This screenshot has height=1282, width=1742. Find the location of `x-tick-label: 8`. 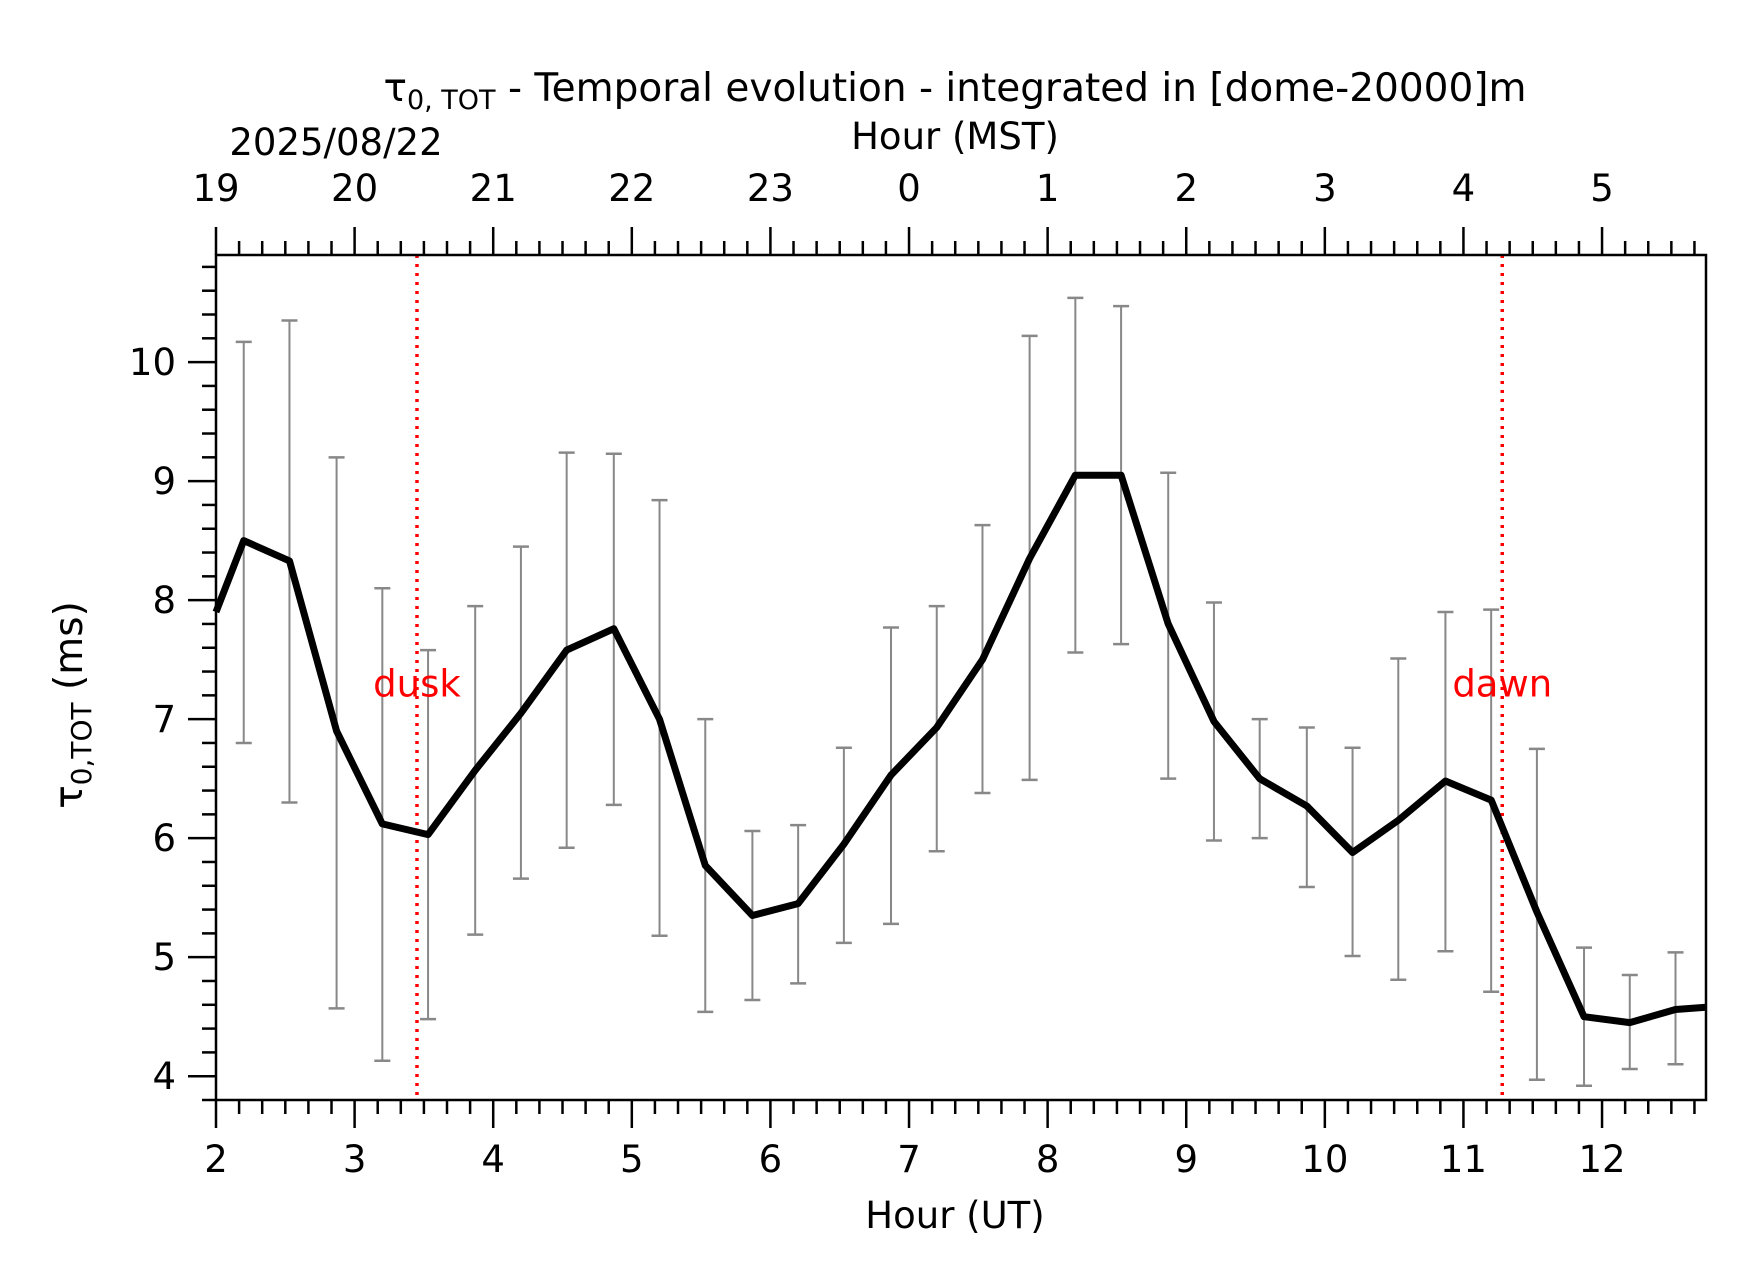

x-tick-label: 8 is located at coordinates (1048, 1159).